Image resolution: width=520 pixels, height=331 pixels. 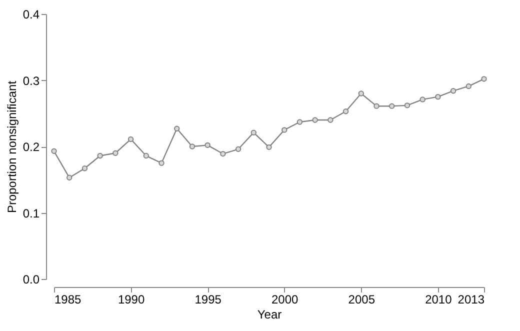 What do you see at coordinates (11, 147) in the screenshot?
I see `y-axis-title: Proportion nonsignificant` at bounding box center [11, 147].